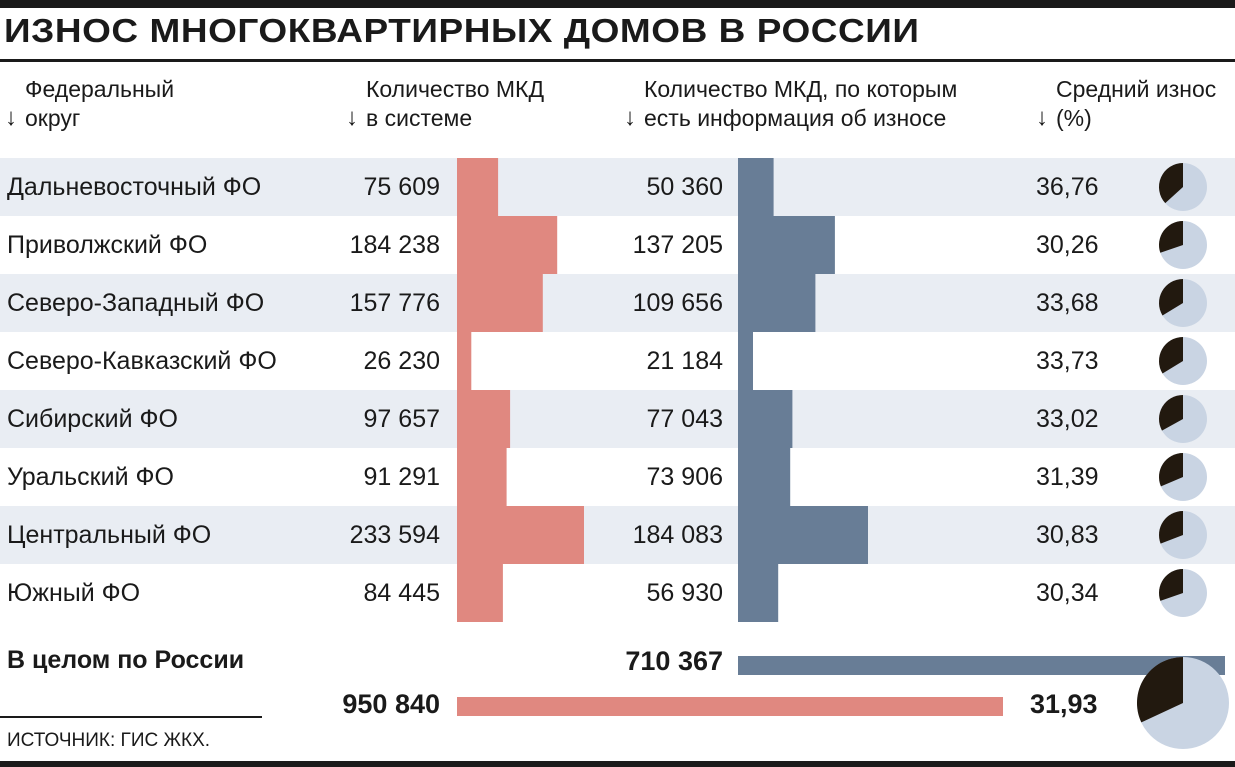  What do you see at coordinates (684, 187) in the screenshot?
I see `info-value: 50 360` at bounding box center [684, 187].